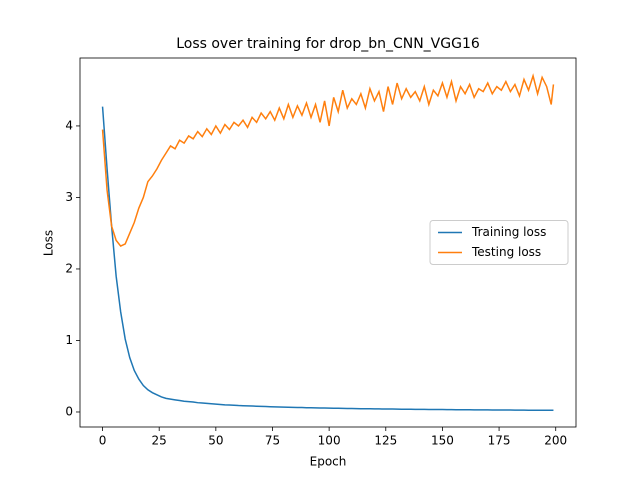 Image resolution: width=640 pixels, height=480 pixels. What do you see at coordinates (499, 441) in the screenshot?
I see `x-tick-label: 175` at bounding box center [499, 441].